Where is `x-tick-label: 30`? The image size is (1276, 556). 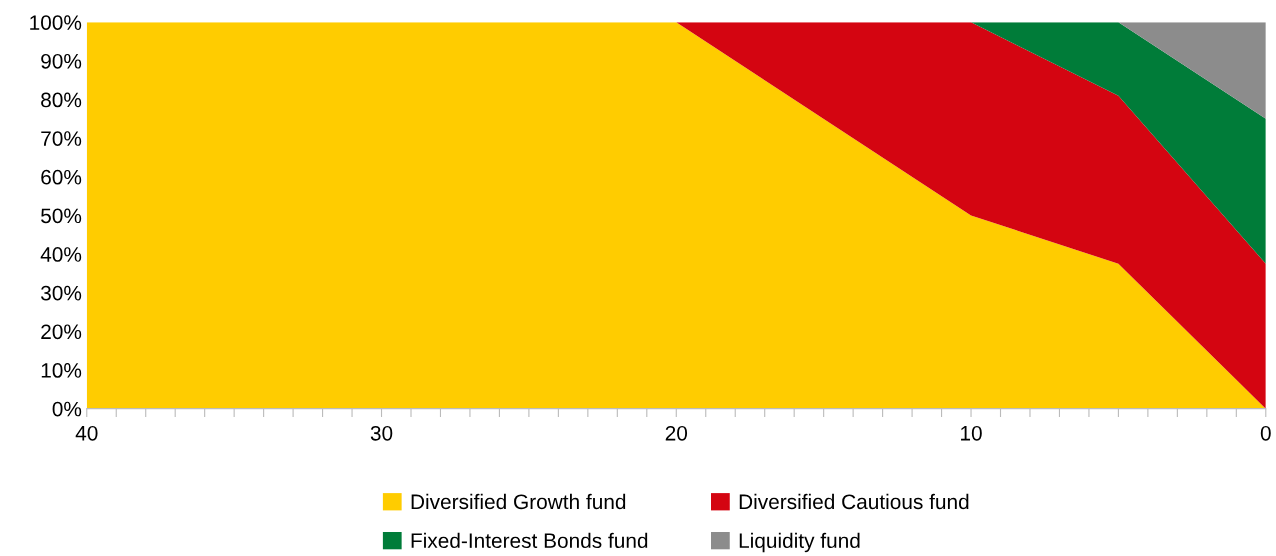 x-tick-label: 30 is located at coordinates (381, 433).